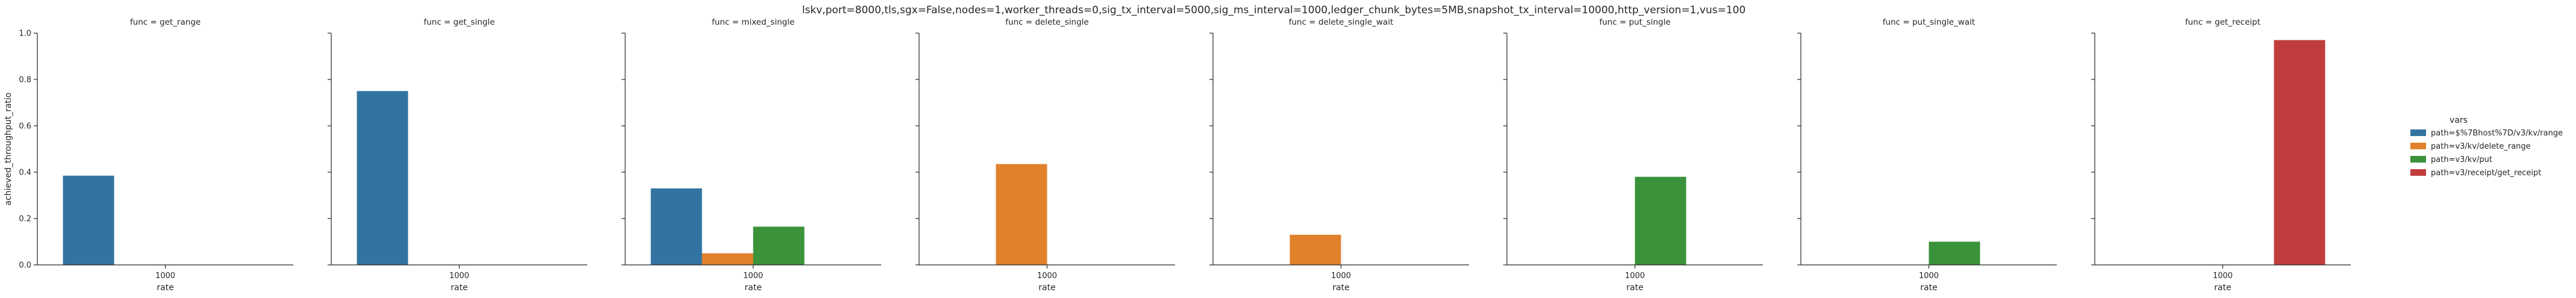  I want to click on y-tick-label: 1.0, so click(25, 34).